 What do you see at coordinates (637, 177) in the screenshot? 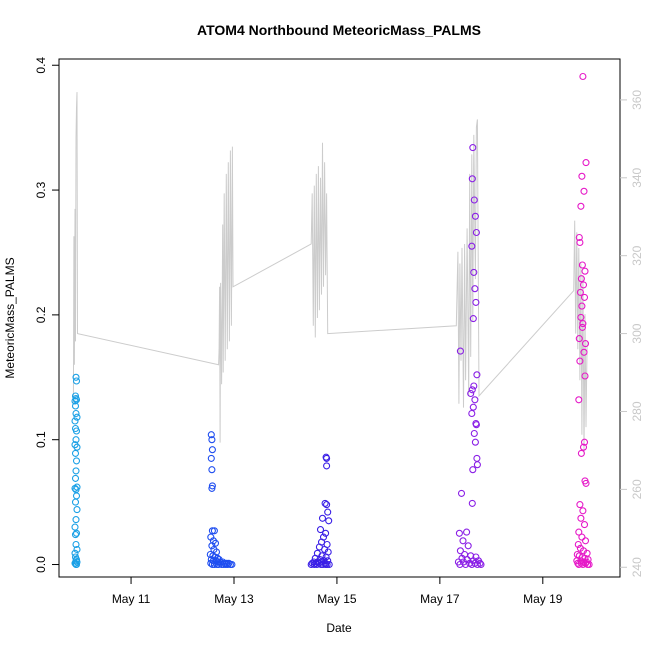
I see `right-tick-label: 340` at bounding box center [637, 177].